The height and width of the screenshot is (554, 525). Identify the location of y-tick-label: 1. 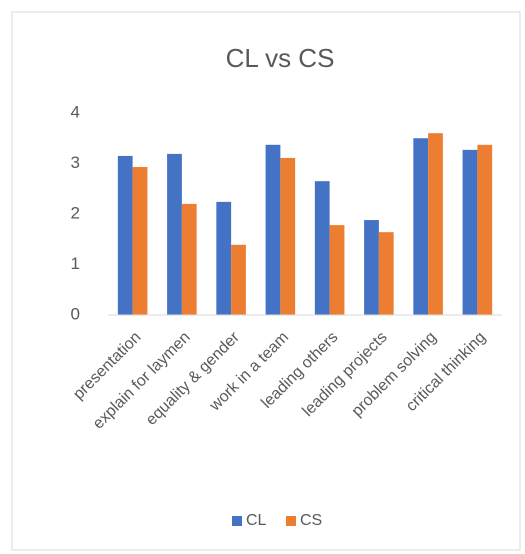
(75, 263).